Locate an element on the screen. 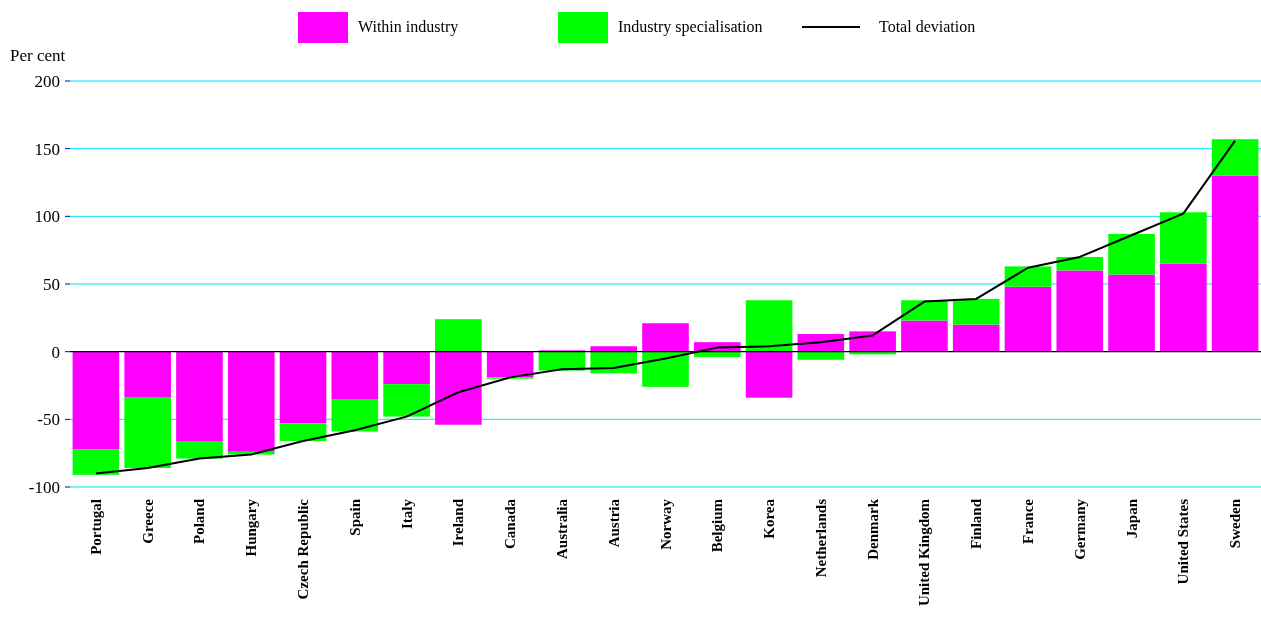  y-tick-label: 200 is located at coordinates (47, 81).